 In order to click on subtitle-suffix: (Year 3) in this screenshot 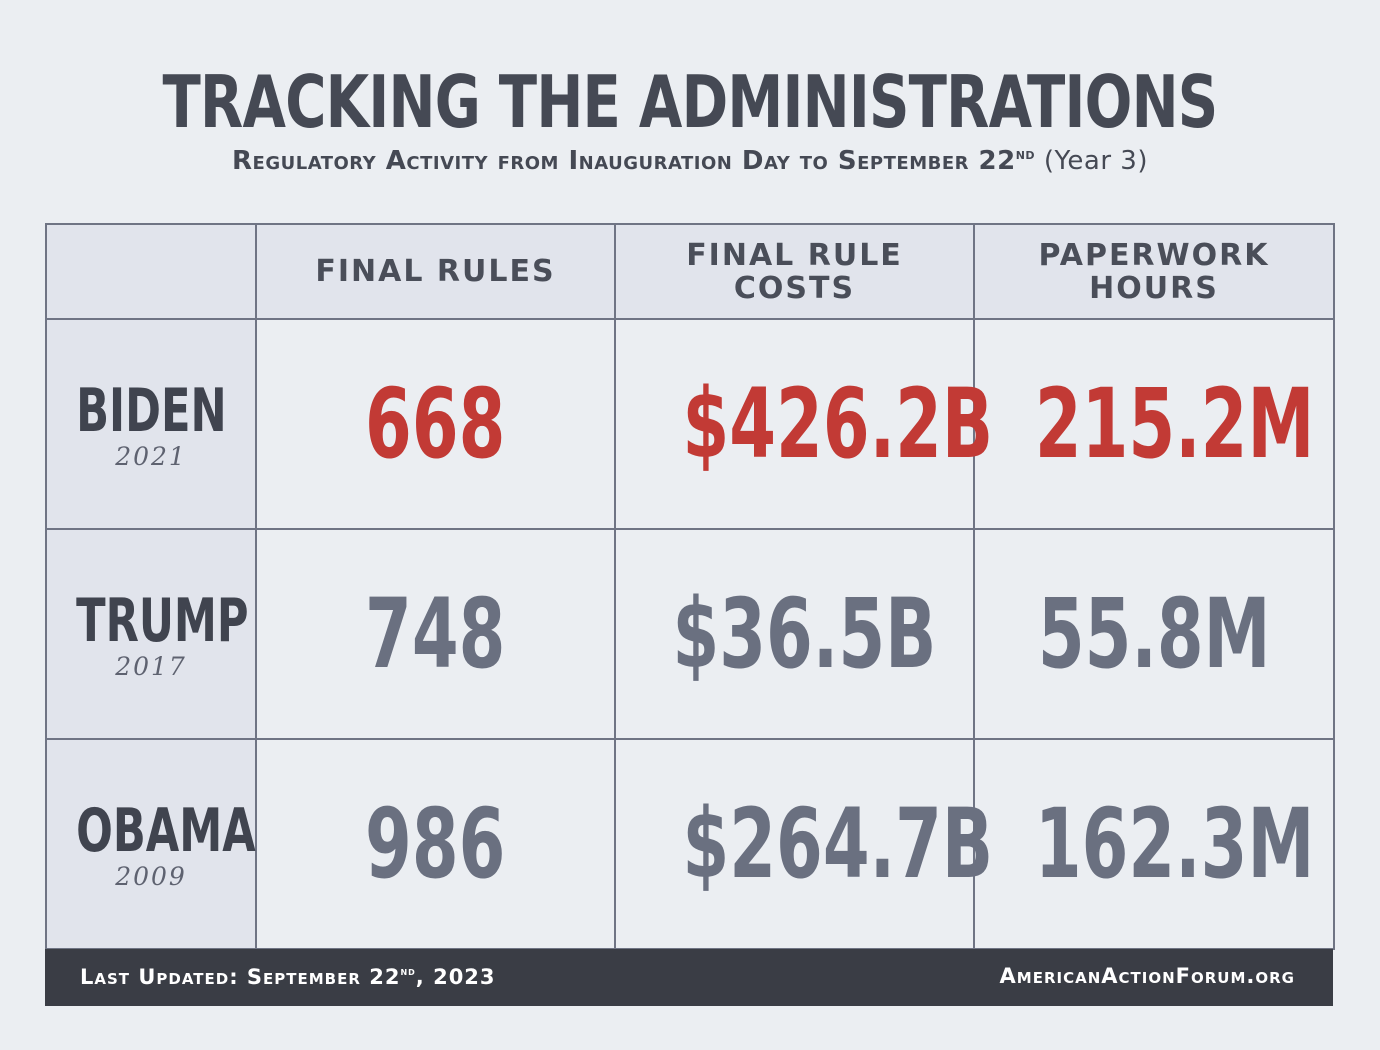, I will do `click(1095, 161)`.